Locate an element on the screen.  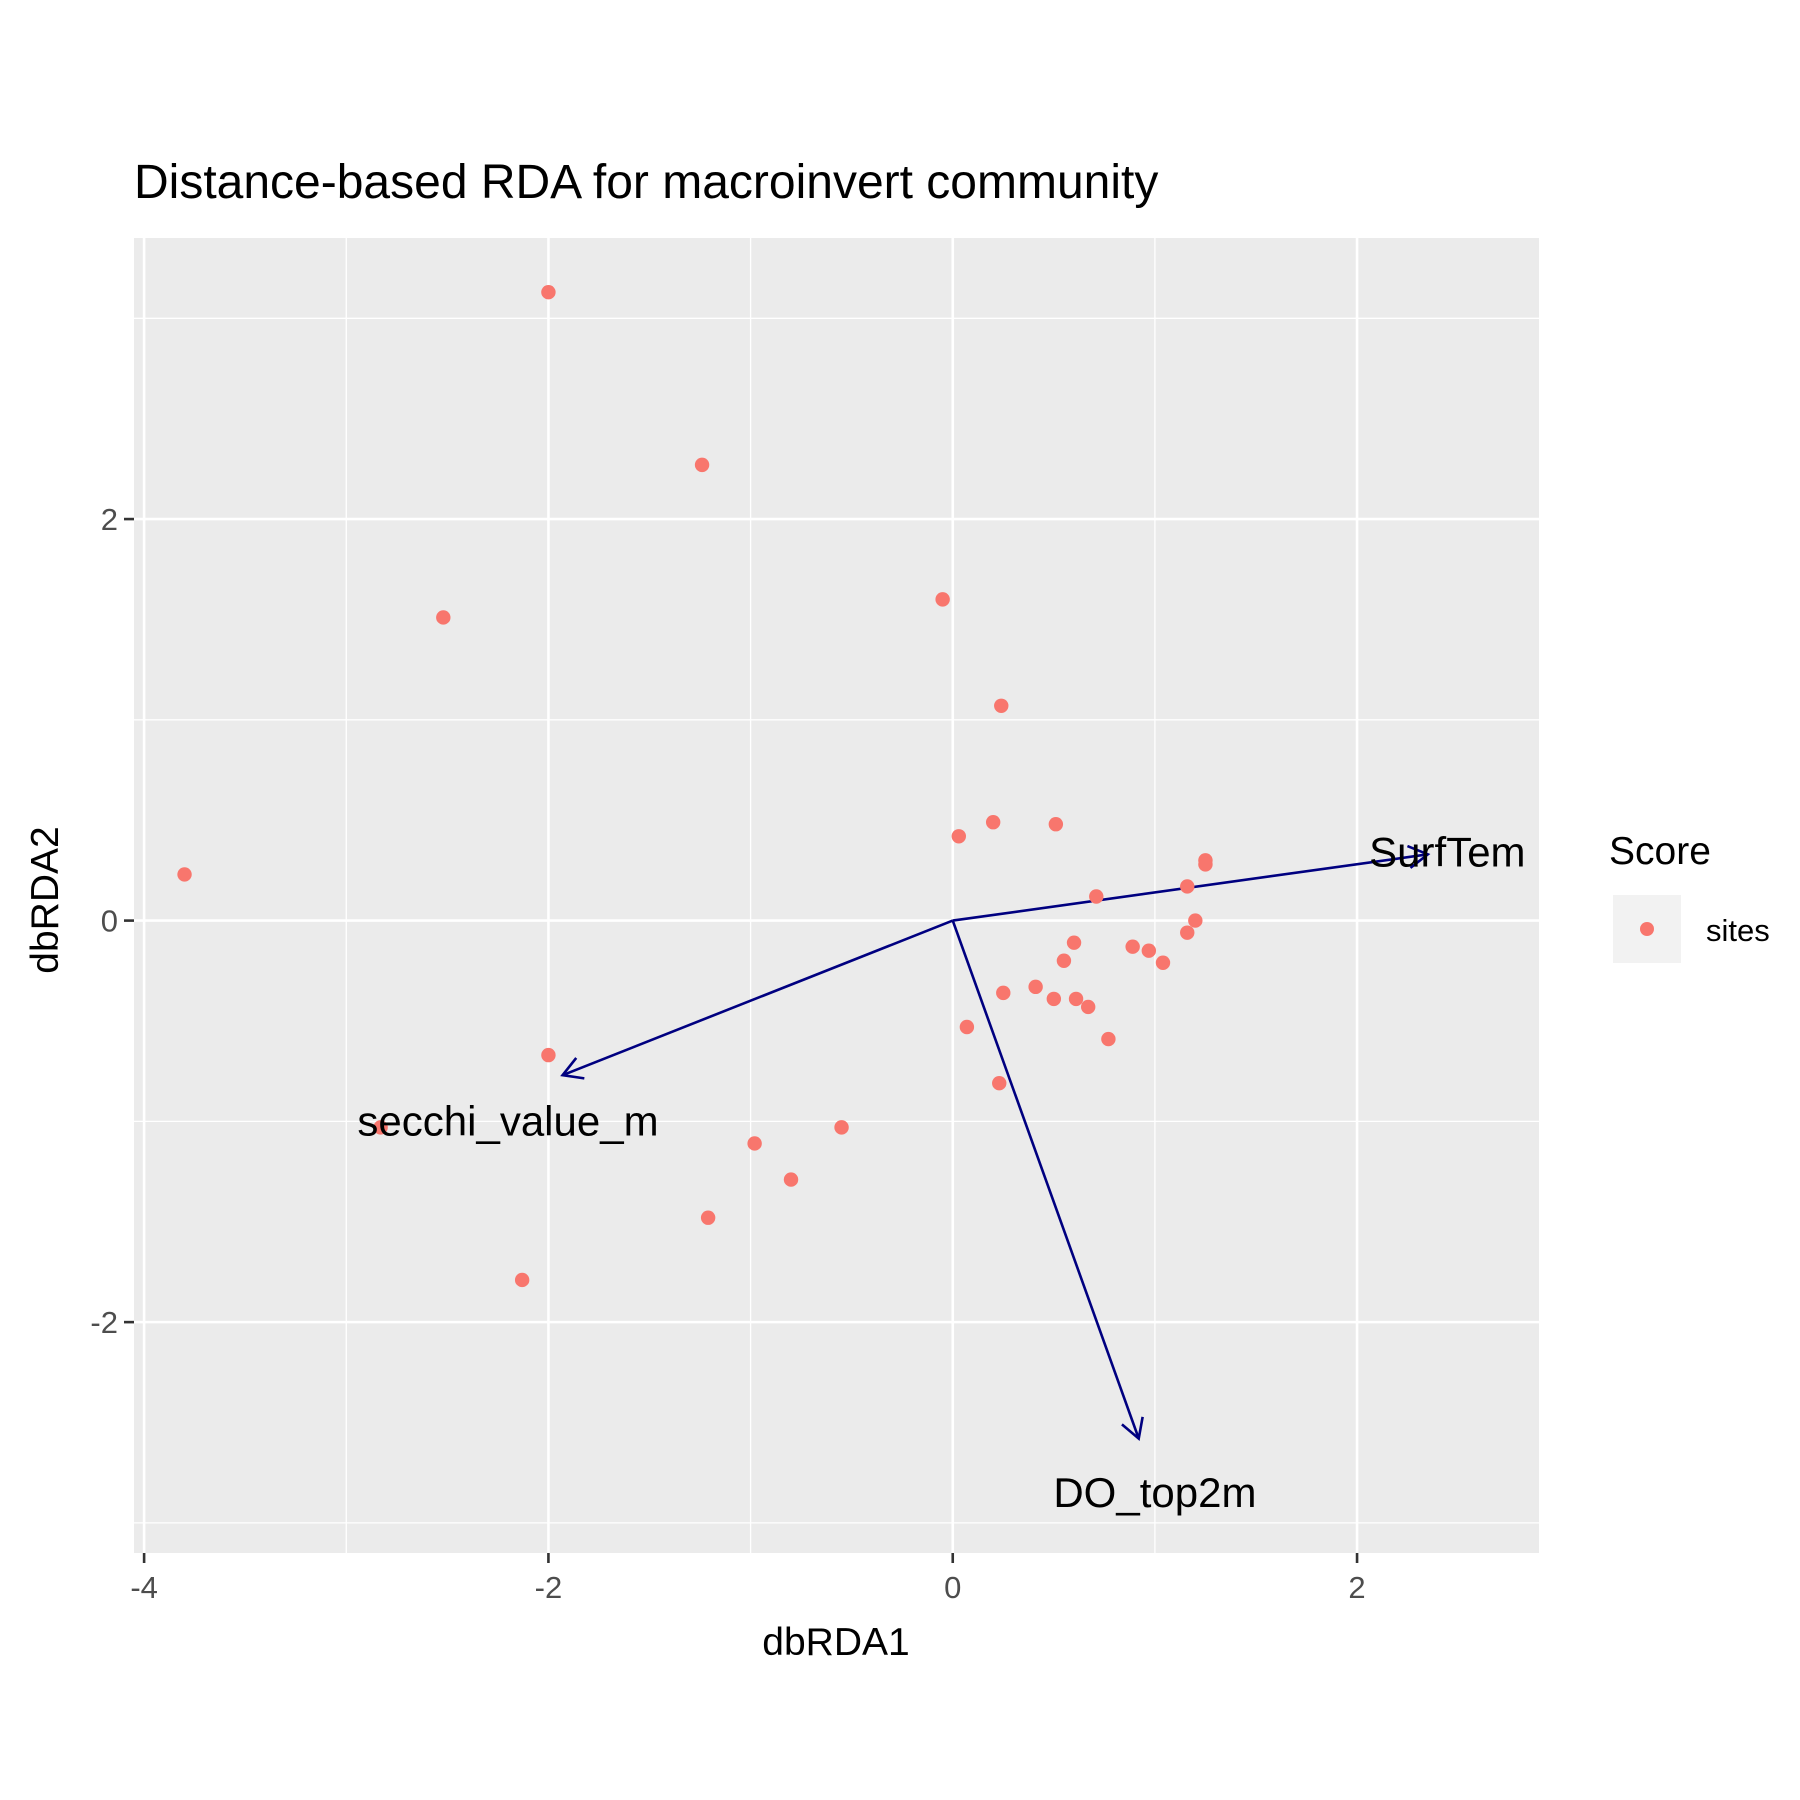
y-axis: -2 0 2 is located at coordinates (112, 921).